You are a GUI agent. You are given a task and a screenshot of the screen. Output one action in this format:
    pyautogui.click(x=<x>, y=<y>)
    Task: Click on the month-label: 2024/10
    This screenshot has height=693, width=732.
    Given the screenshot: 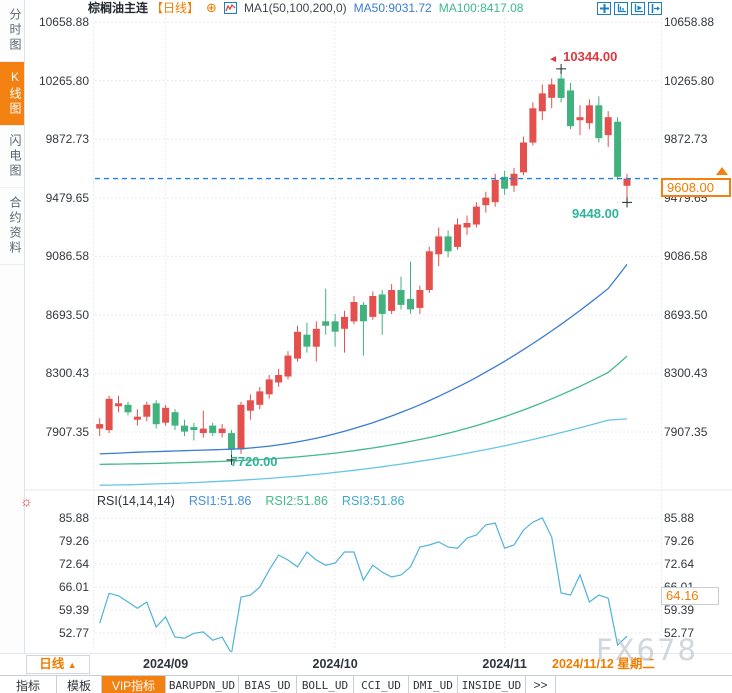 What is the action you would take?
    pyautogui.click(x=335, y=664)
    